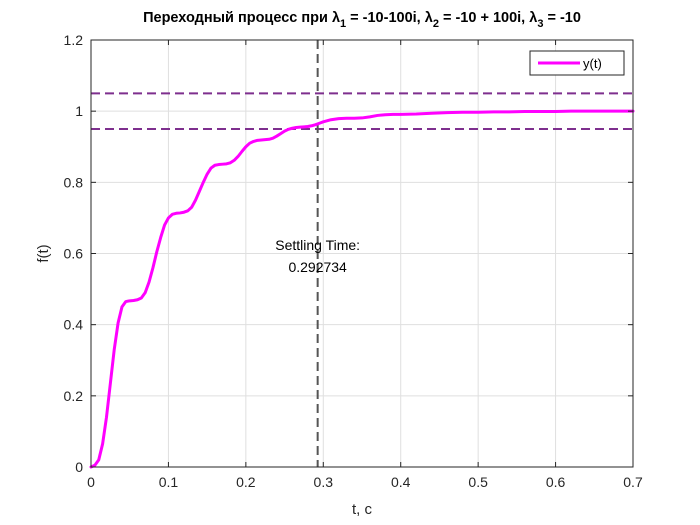 Image resolution: width=700 pixels, height=525 pixels. I want to click on title-value-1: = -10-100i,, so click(385, 18).